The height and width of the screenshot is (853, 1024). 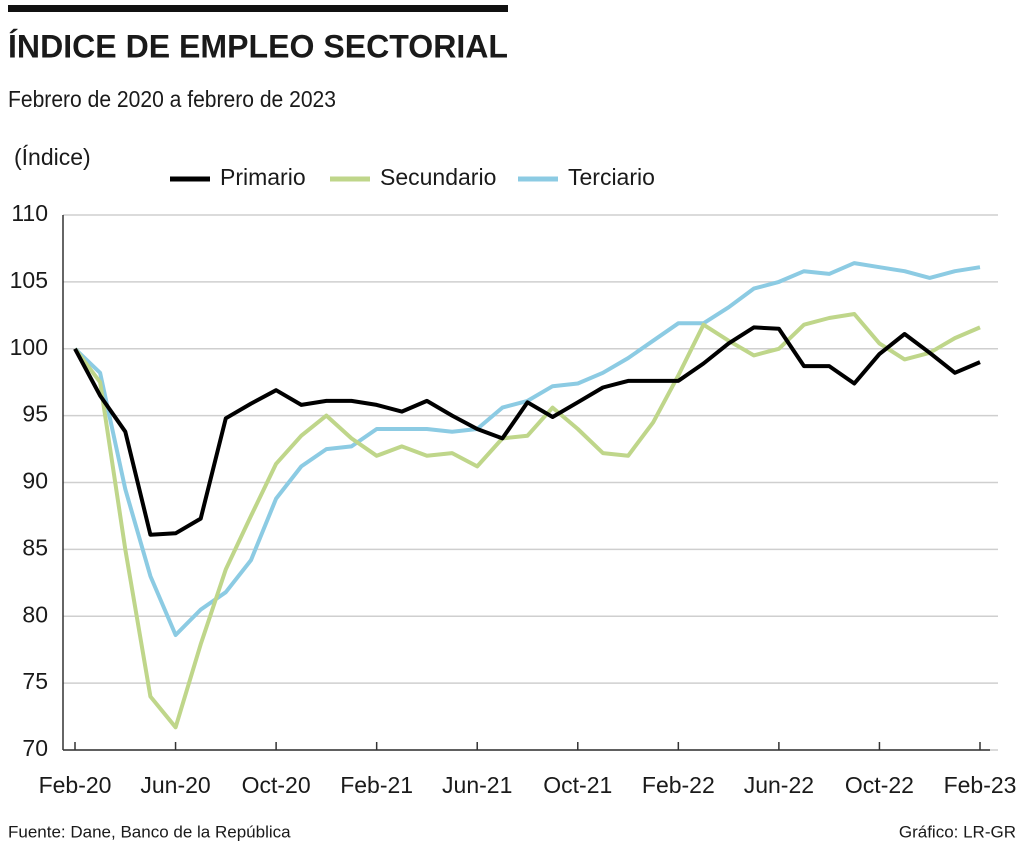 What do you see at coordinates (477, 785) in the screenshot?
I see `x-tick-label: Jun-21` at bounding box center [477, 785].